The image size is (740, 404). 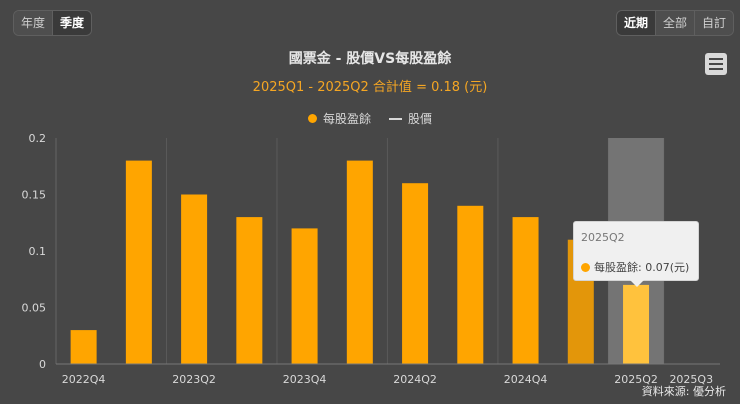 What do you see at coordinates (194, 379) in the screenshot?
I see `x-tick-label: 2023Q2` at bounding box center [194, 379].